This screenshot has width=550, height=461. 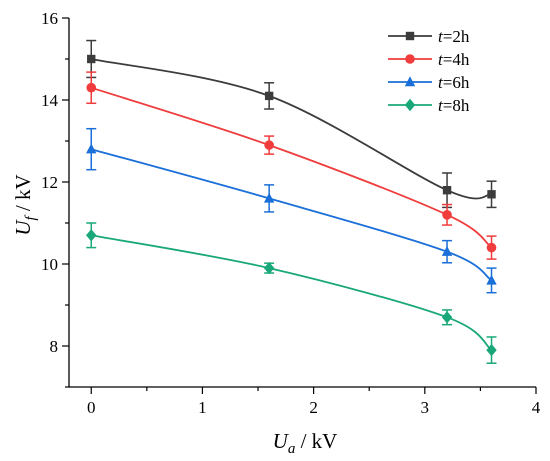 I want to click on x-axis-title: Ua / kV, so click(x=305, y=443).